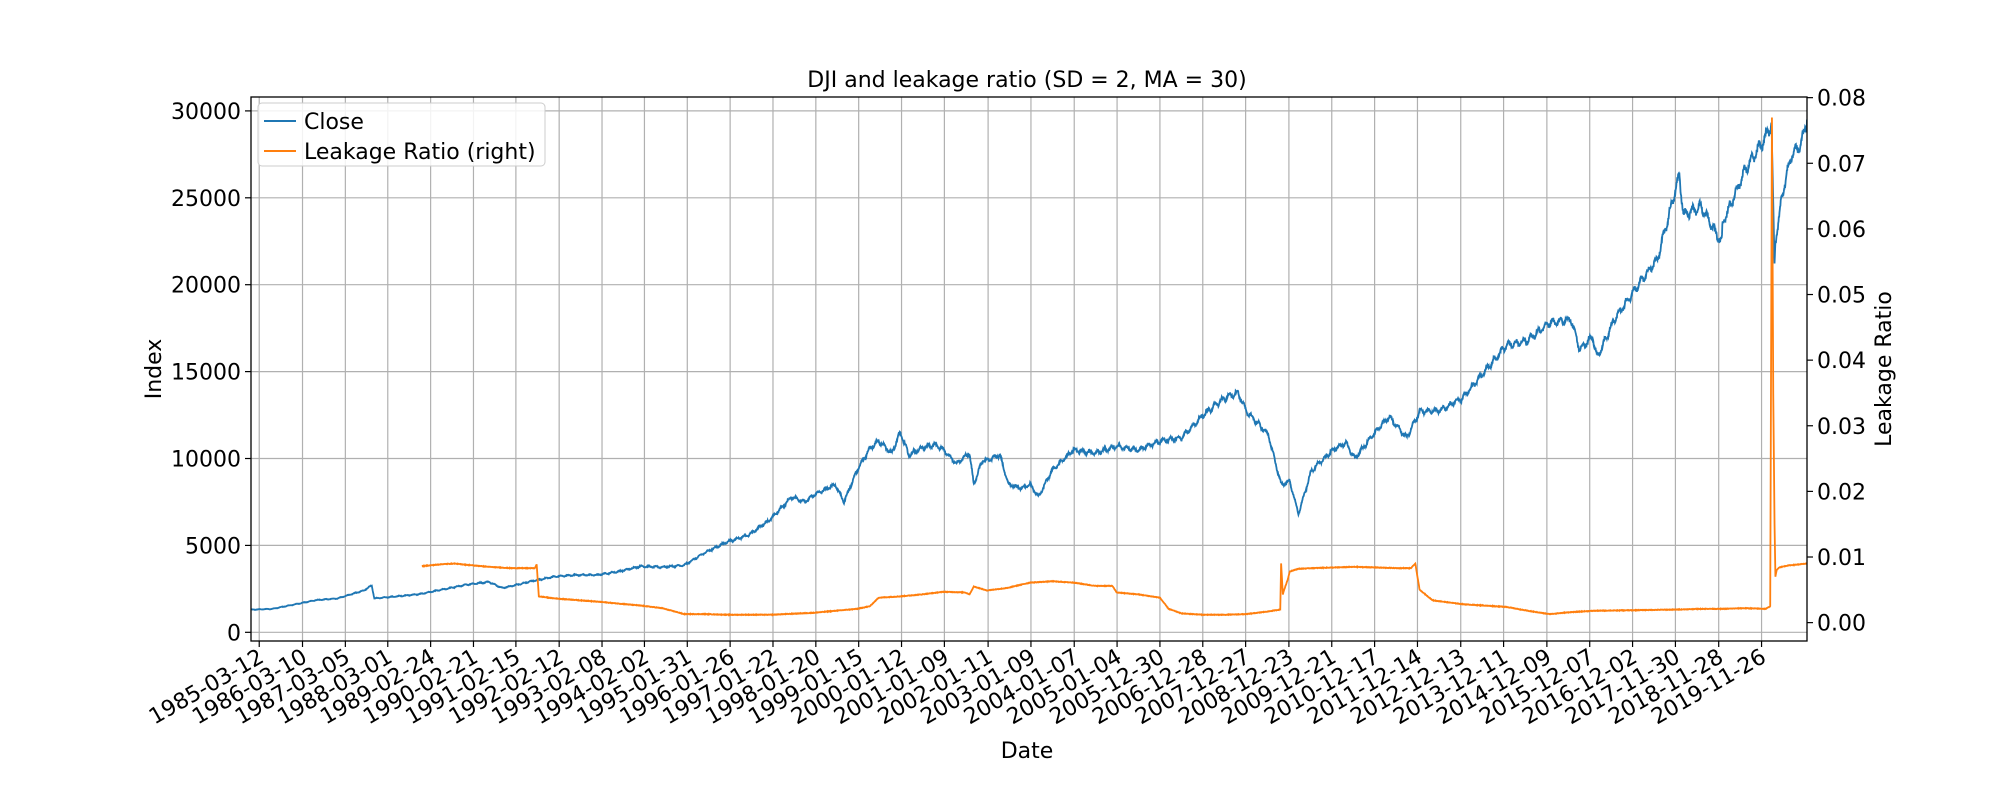 Image resolution: width=2000 pixels, height=800 pixels. I want to click on y-tick-label: 30000, so click(206, 112).